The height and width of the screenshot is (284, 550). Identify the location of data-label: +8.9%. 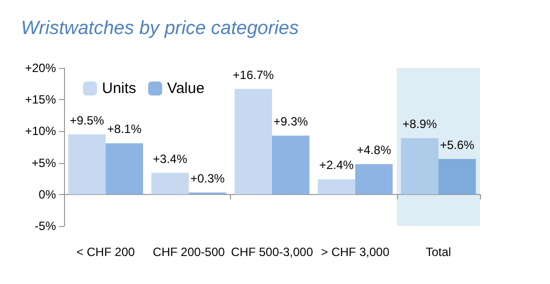
(420, 124).